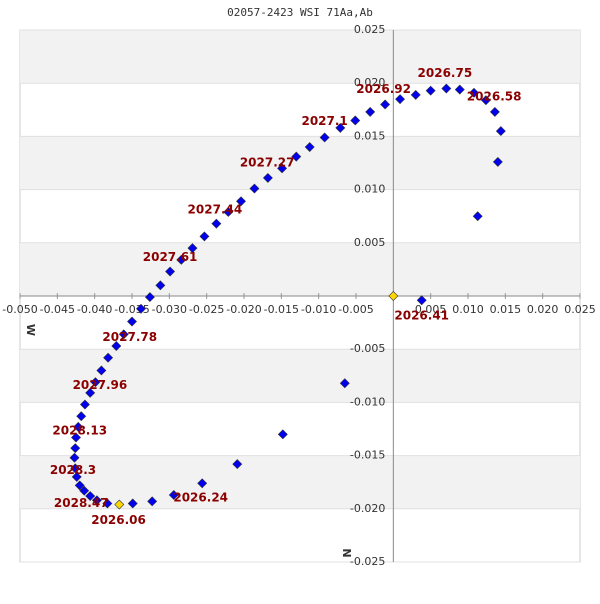 The width and height of the screenshot is (600, 604). What do you see at coordinates (506, 309) in the screenshot?
I see `x-tick-label: 0.015` at bounding box center [506, 309].